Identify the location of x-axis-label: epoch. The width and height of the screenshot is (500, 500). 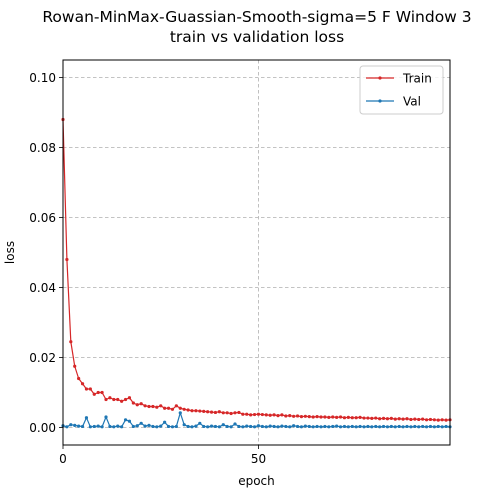
(256, 481).